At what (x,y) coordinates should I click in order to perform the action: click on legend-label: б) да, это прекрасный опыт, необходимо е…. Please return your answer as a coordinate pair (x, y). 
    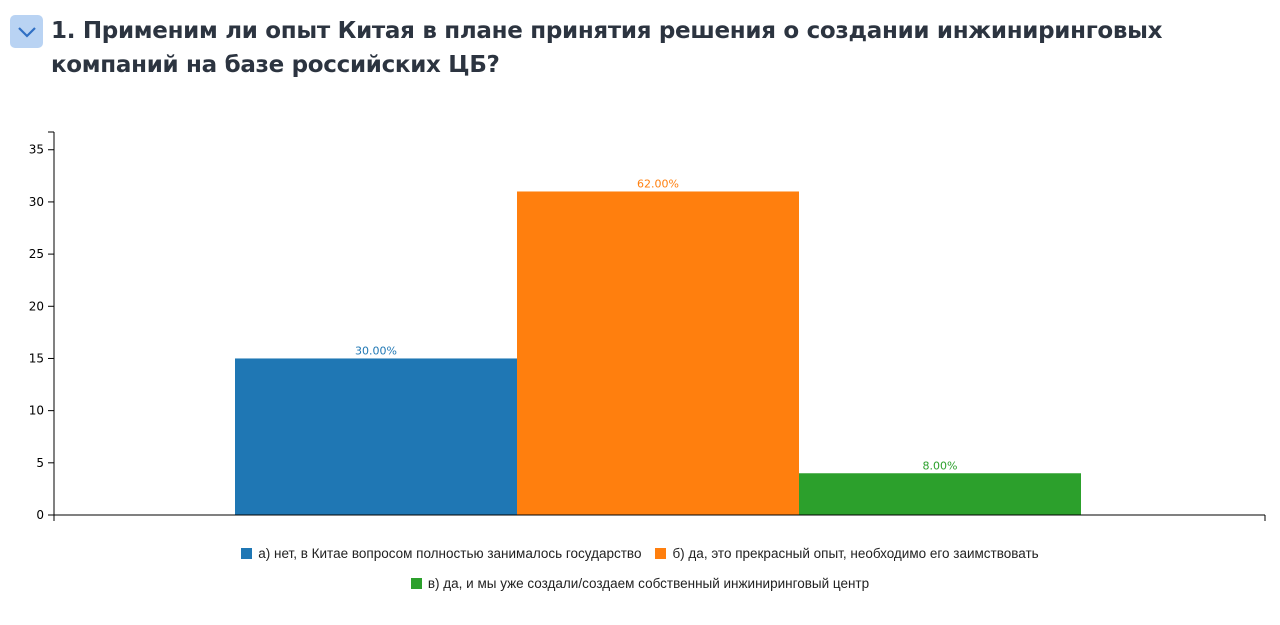
    Looking at the image, I should click on (855, 553).